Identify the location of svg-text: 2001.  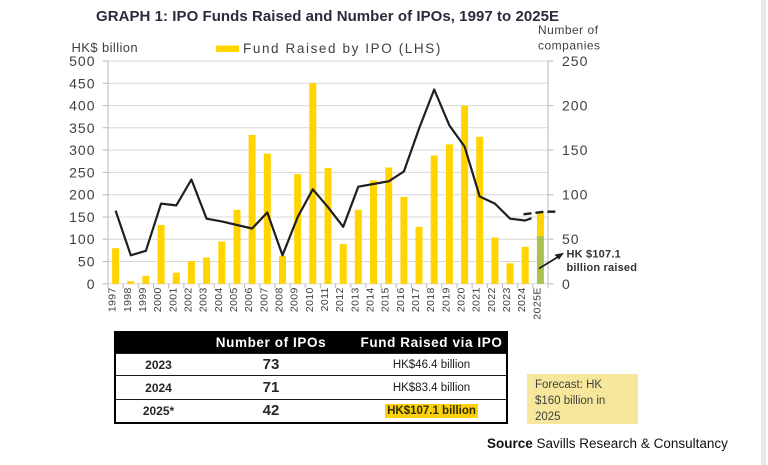
(173, 299).